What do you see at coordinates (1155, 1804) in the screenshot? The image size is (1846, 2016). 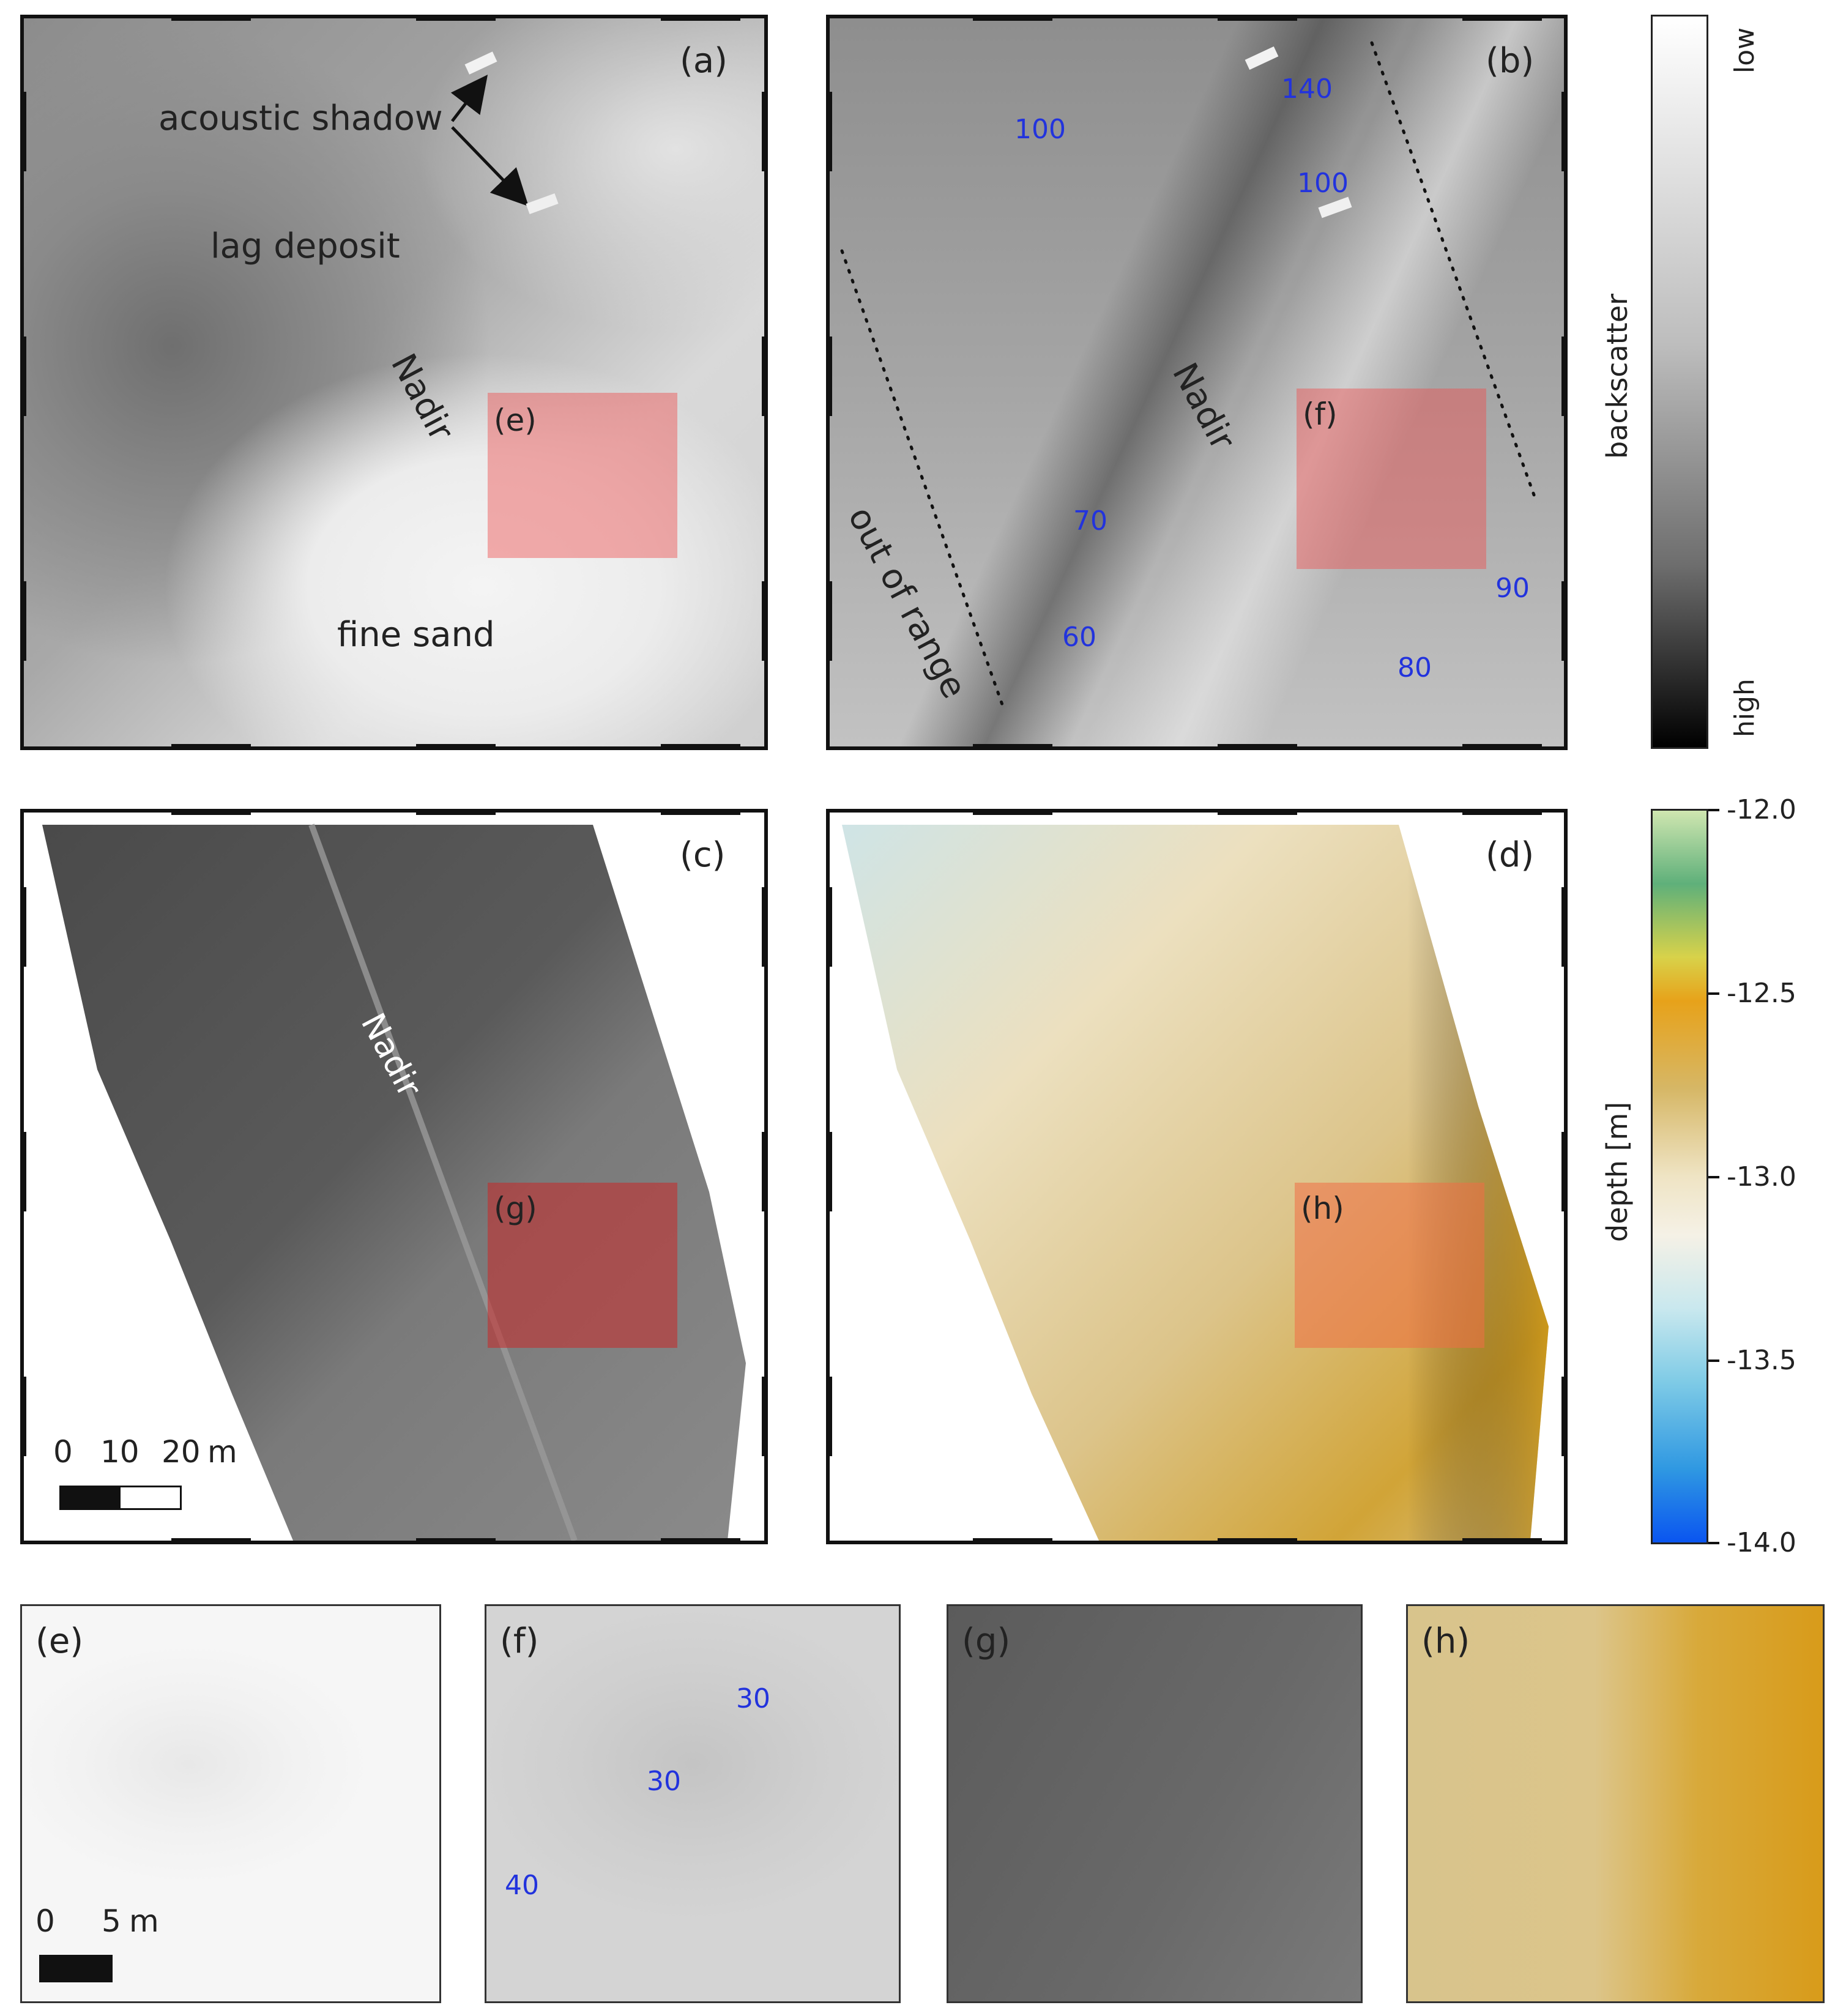 I see `panel-g-inset: (g)` at bounding box center [1155, 1804].